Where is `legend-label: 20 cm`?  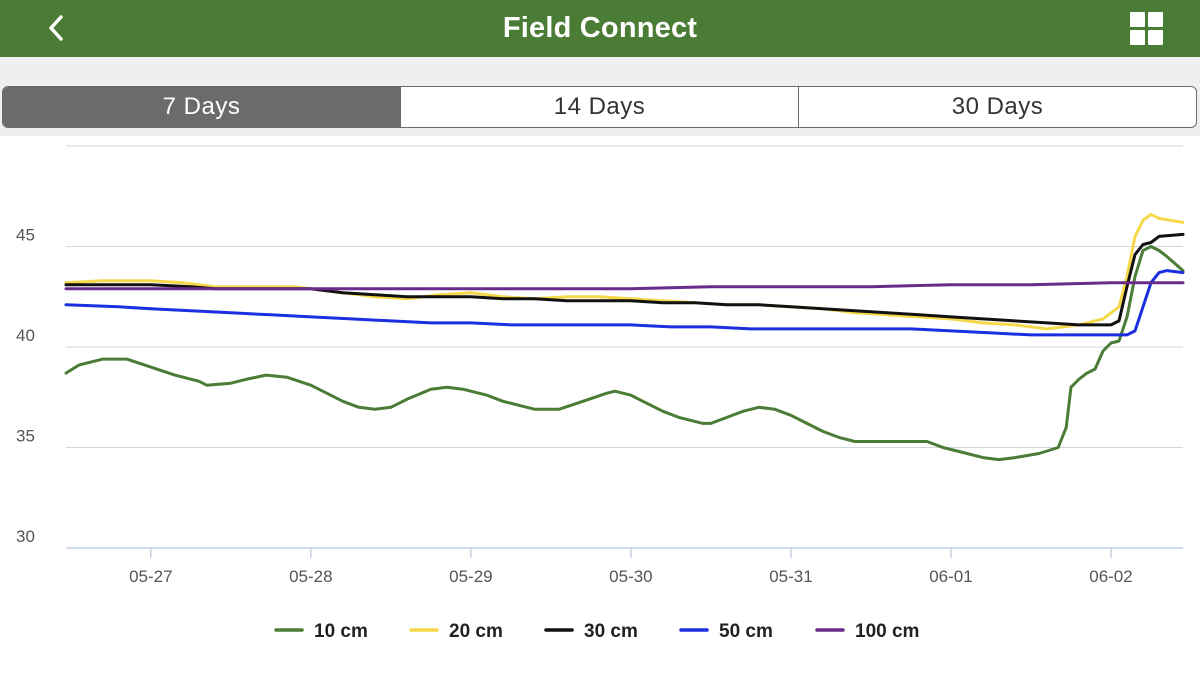
legend-label: 20 cm is located at coordinates (476, 631).